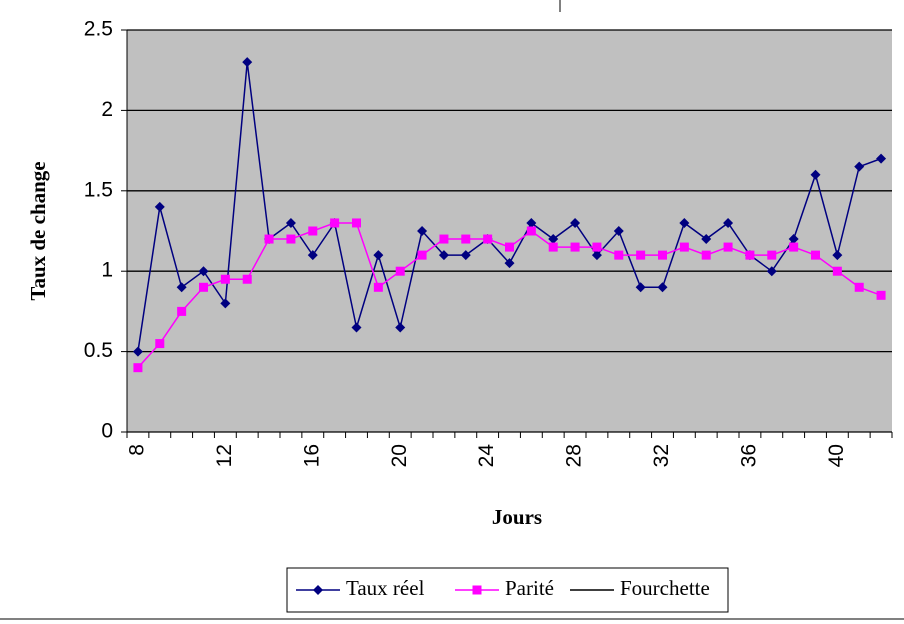 Image resolution: width=904 pixels, height=624 pixels. What do you see at coordinates (399, 455) in the screenshot?
I see `x-tick-label: 20` at bounding box center [399, 455].